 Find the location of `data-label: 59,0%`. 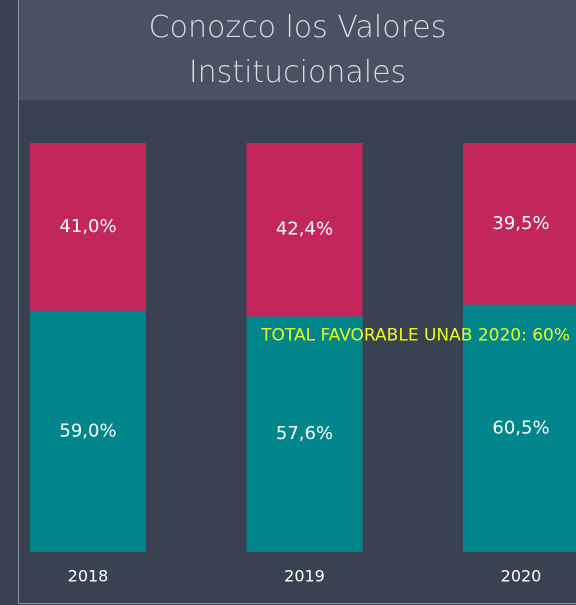

data-label: 59,0% is located at coordinates (87, 430).